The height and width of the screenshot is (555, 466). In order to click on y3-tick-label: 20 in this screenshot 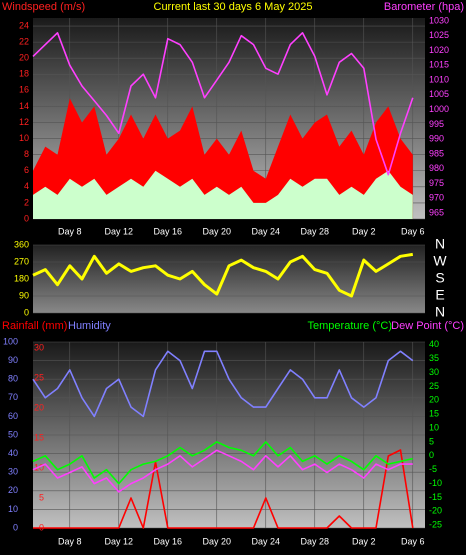, I will do `click(39, 407)`.